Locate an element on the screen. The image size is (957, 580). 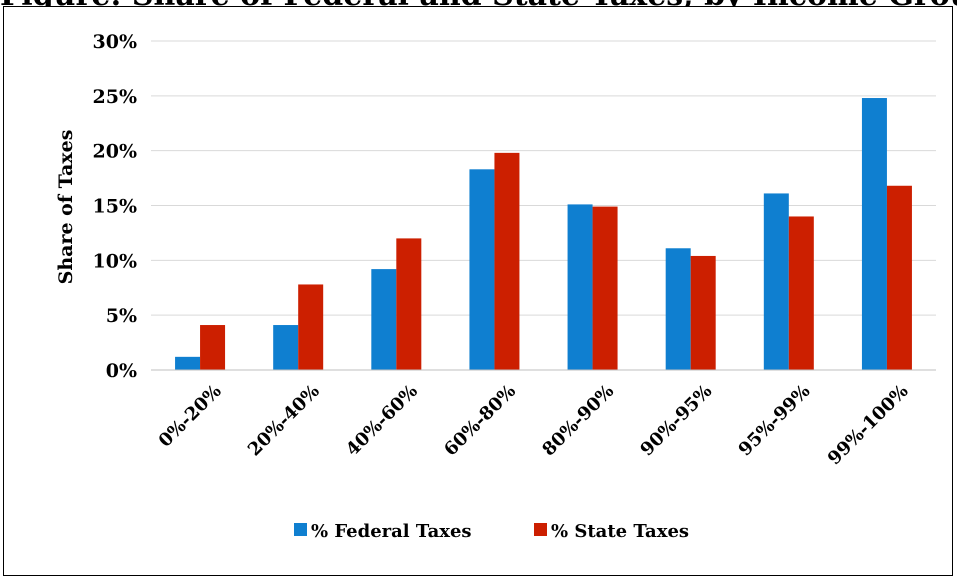
x-category-label: 20%-40% is located at coordinates (284, 421).